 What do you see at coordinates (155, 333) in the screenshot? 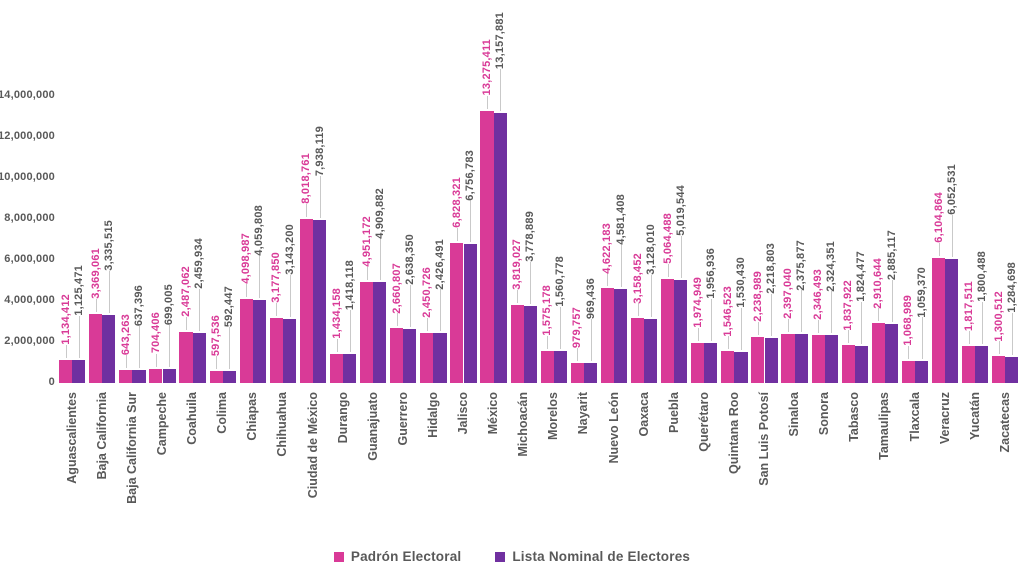
I see `bar-value-label-padron: 704,406` at bounding box center [155, 333].